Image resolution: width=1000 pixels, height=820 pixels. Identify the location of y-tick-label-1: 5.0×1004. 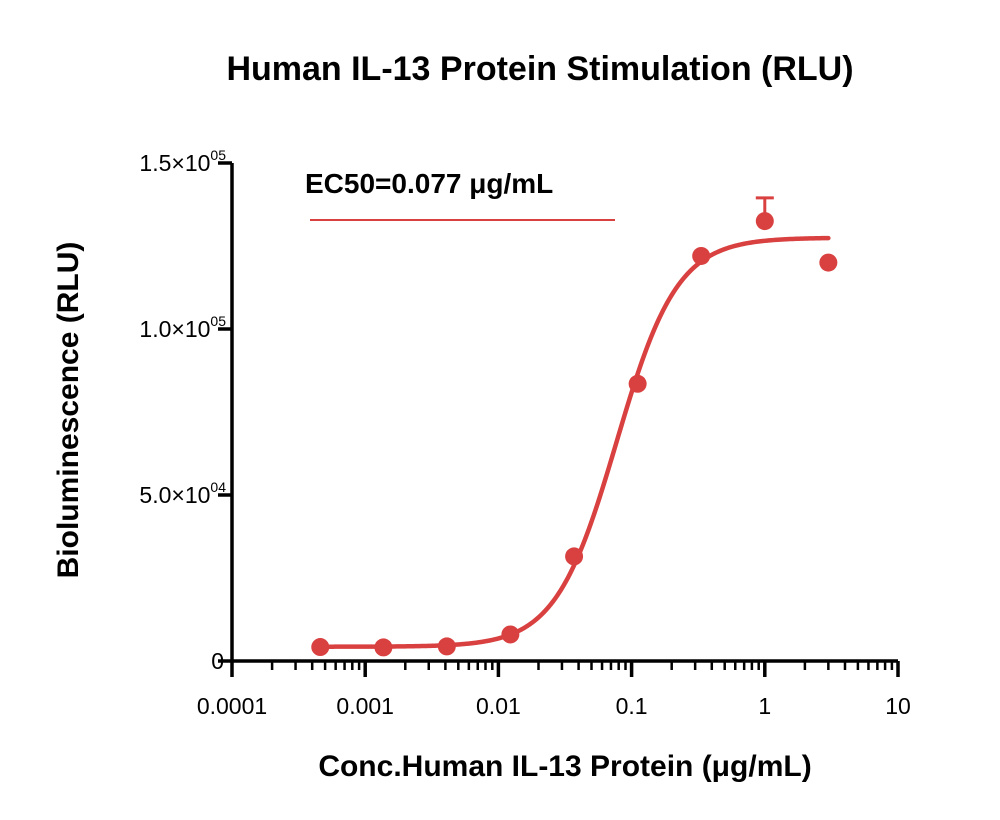
(182, 493).